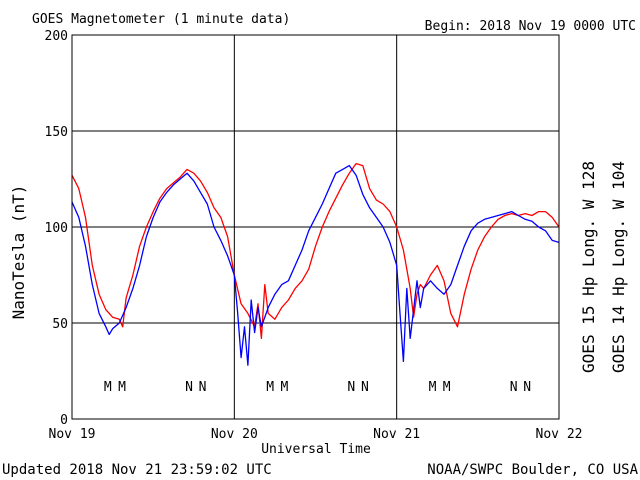  What do you see at coordinates (161, 19) in the screenshot?
I see `chart-title: GOES Magnetometer (1 minute data)` at bounding box center [161, 19].